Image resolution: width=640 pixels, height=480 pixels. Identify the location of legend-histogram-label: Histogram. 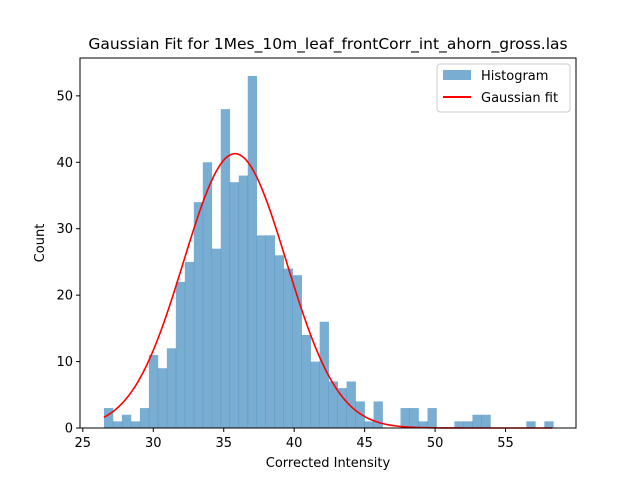
(514, 76).